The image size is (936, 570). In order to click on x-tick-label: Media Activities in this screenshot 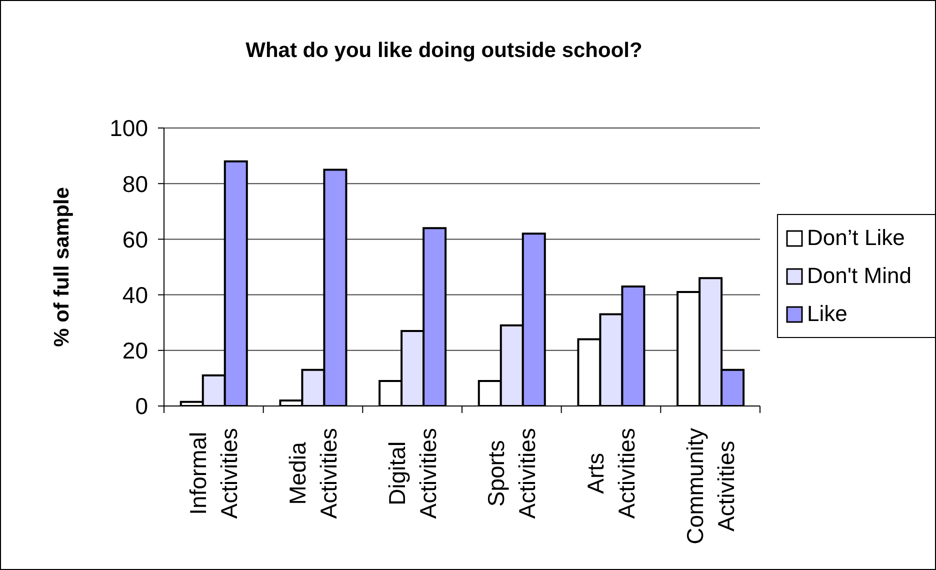, I will do `click(313, 473)`.